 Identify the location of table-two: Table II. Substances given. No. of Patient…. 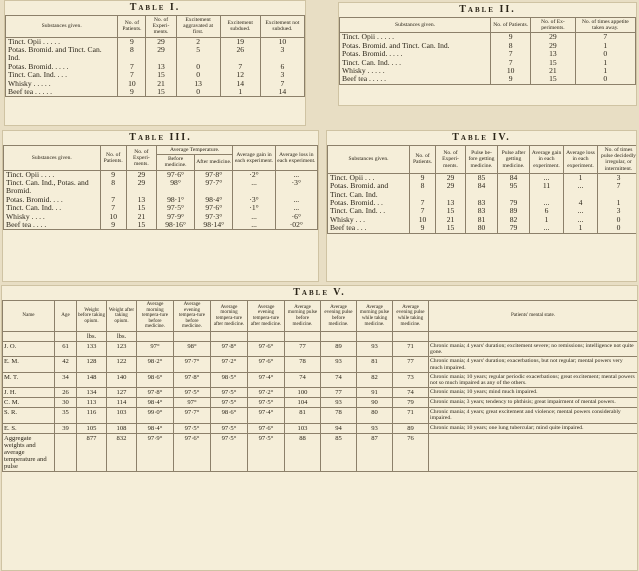
(487, 54).